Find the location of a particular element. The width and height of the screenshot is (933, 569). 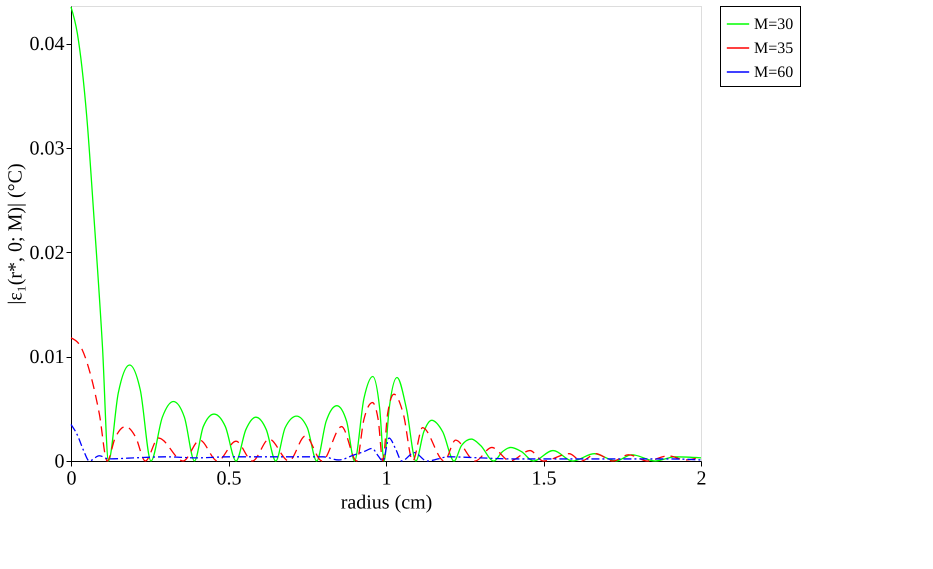

legend-label: M=35 is located at coordinates (774, 48).